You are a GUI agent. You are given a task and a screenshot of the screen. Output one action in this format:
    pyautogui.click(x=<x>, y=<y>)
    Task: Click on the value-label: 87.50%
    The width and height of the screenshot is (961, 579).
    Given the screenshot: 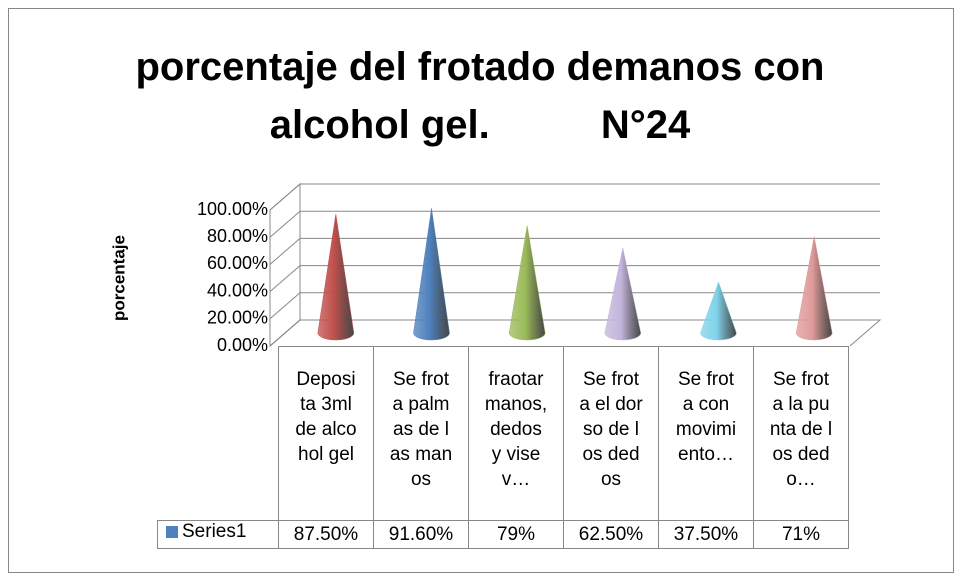 What is the action you would take?
    pyautogui.click(x=326, y=534)
    